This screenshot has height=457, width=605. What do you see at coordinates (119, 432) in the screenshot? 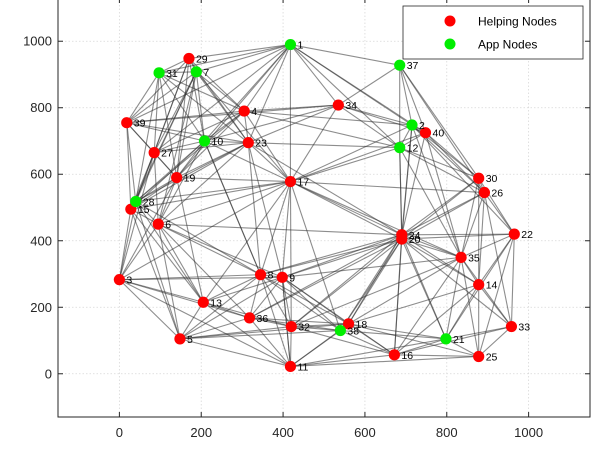
I see `x-tick-label: 0` at bounding box center [119, 432].